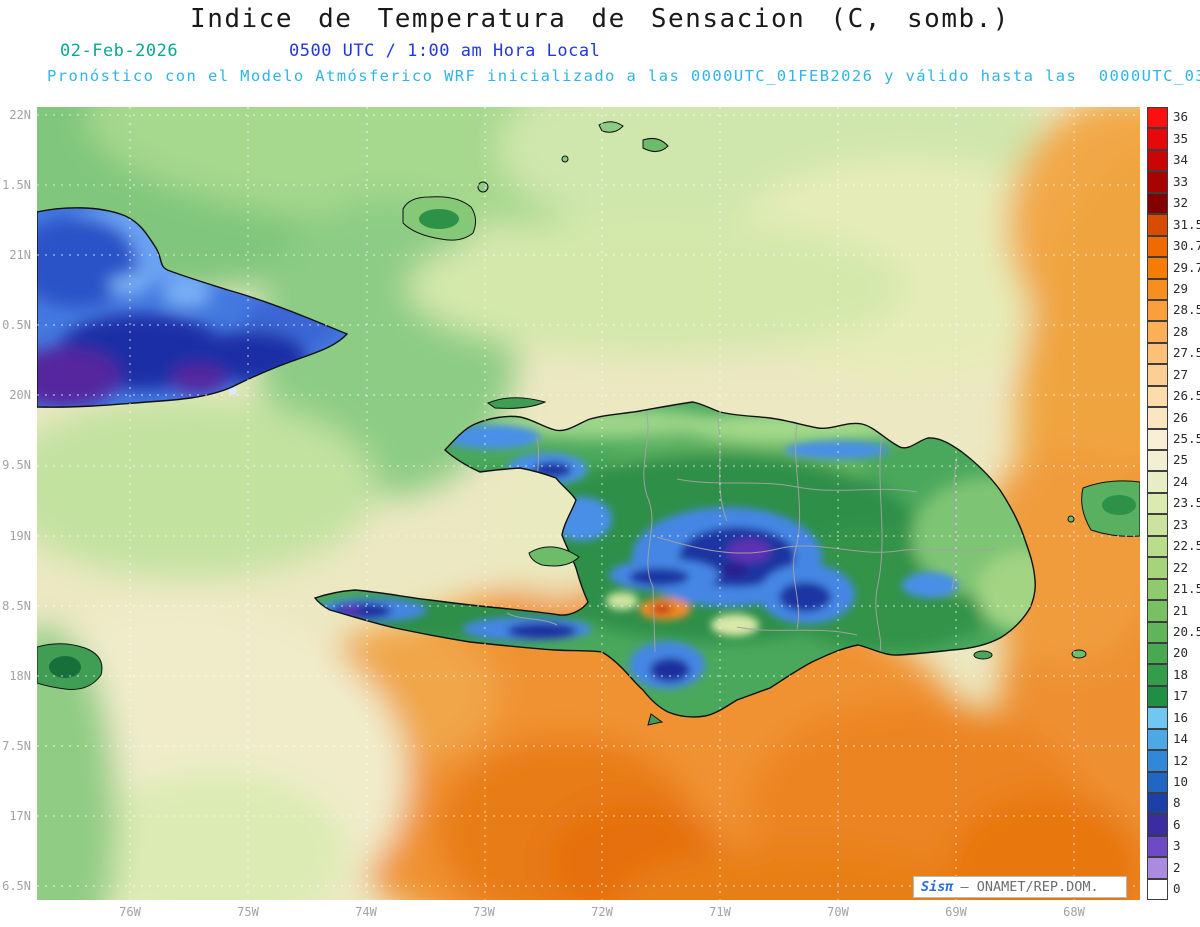 The width and height of the screenshot is (1200, 927). Describe the element at coordinates (16, 185) in the screenshot. I see `lat-tick-label: 1.5N` at that location.